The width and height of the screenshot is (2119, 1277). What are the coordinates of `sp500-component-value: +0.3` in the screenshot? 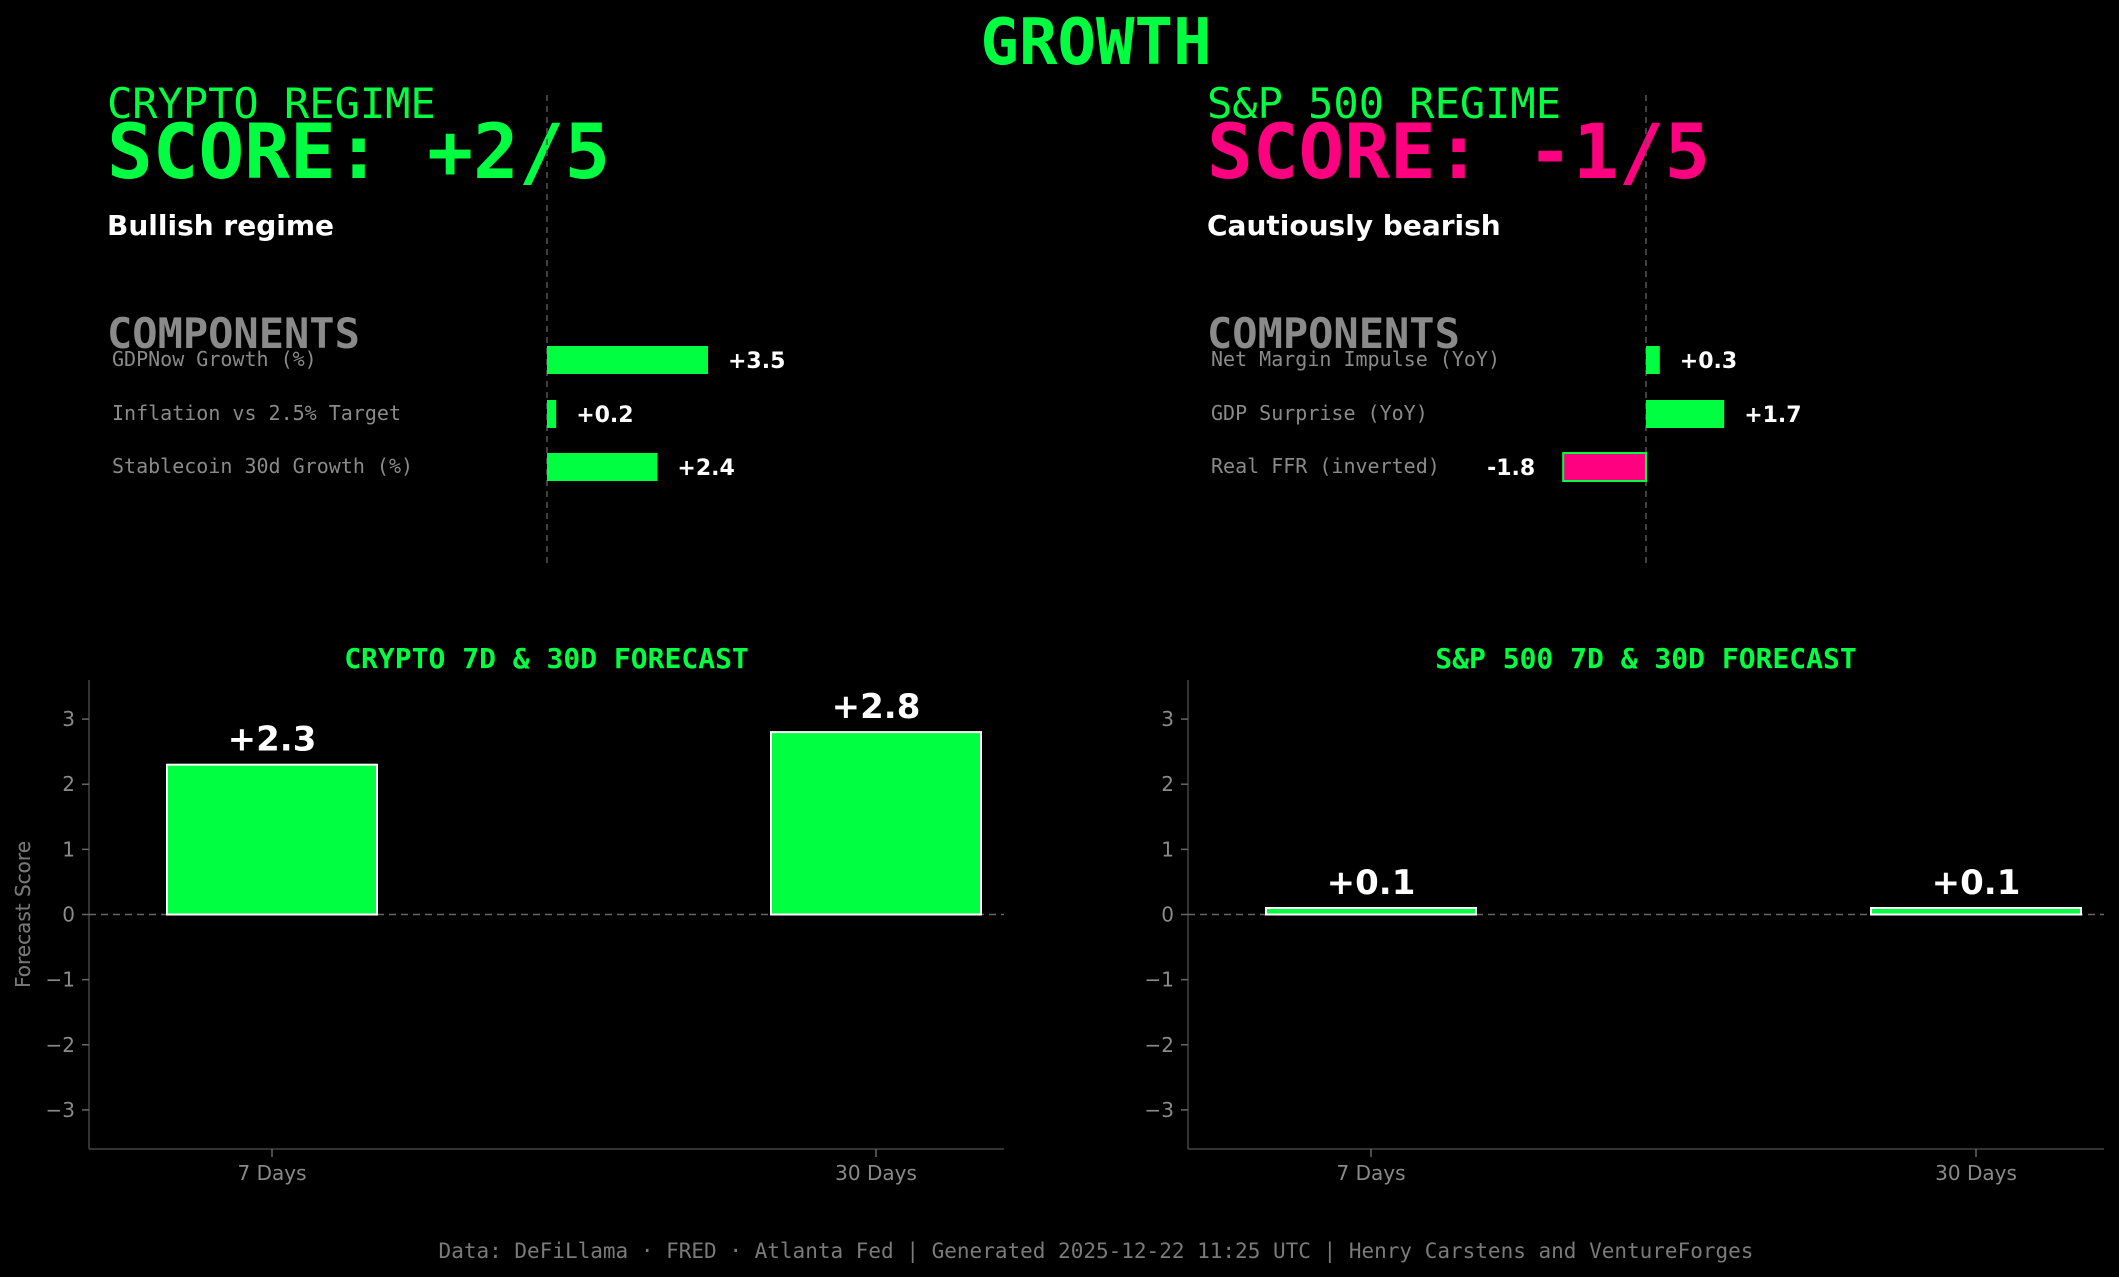 It's located at (1708, 361).